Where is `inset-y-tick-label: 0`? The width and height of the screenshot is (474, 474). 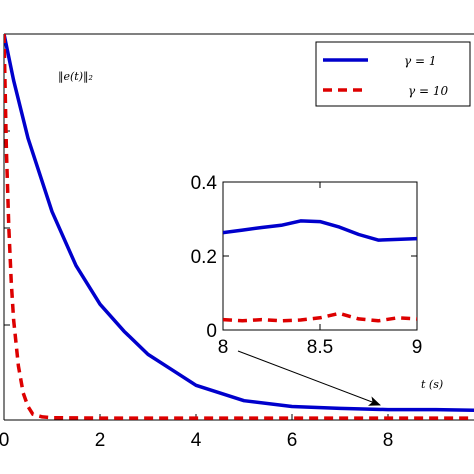
inset-y-tick-label: 0 is located at coordinates (211, 331).